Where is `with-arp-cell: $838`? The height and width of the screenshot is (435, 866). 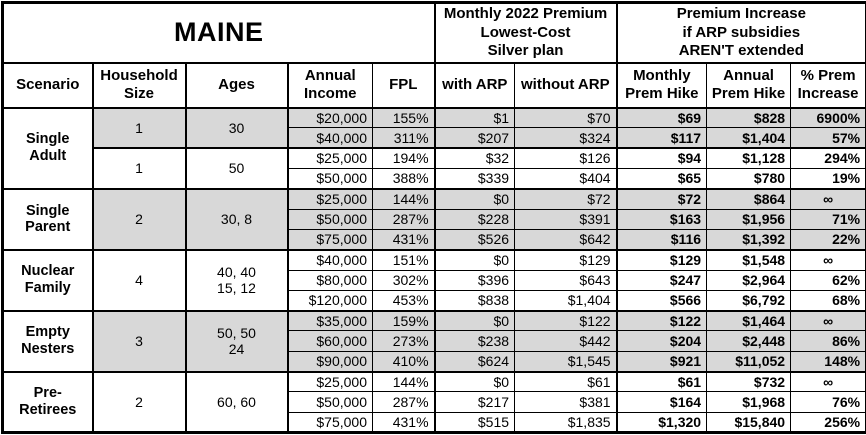 with-arp-cell: $838 is located at coordinates (474, 300).